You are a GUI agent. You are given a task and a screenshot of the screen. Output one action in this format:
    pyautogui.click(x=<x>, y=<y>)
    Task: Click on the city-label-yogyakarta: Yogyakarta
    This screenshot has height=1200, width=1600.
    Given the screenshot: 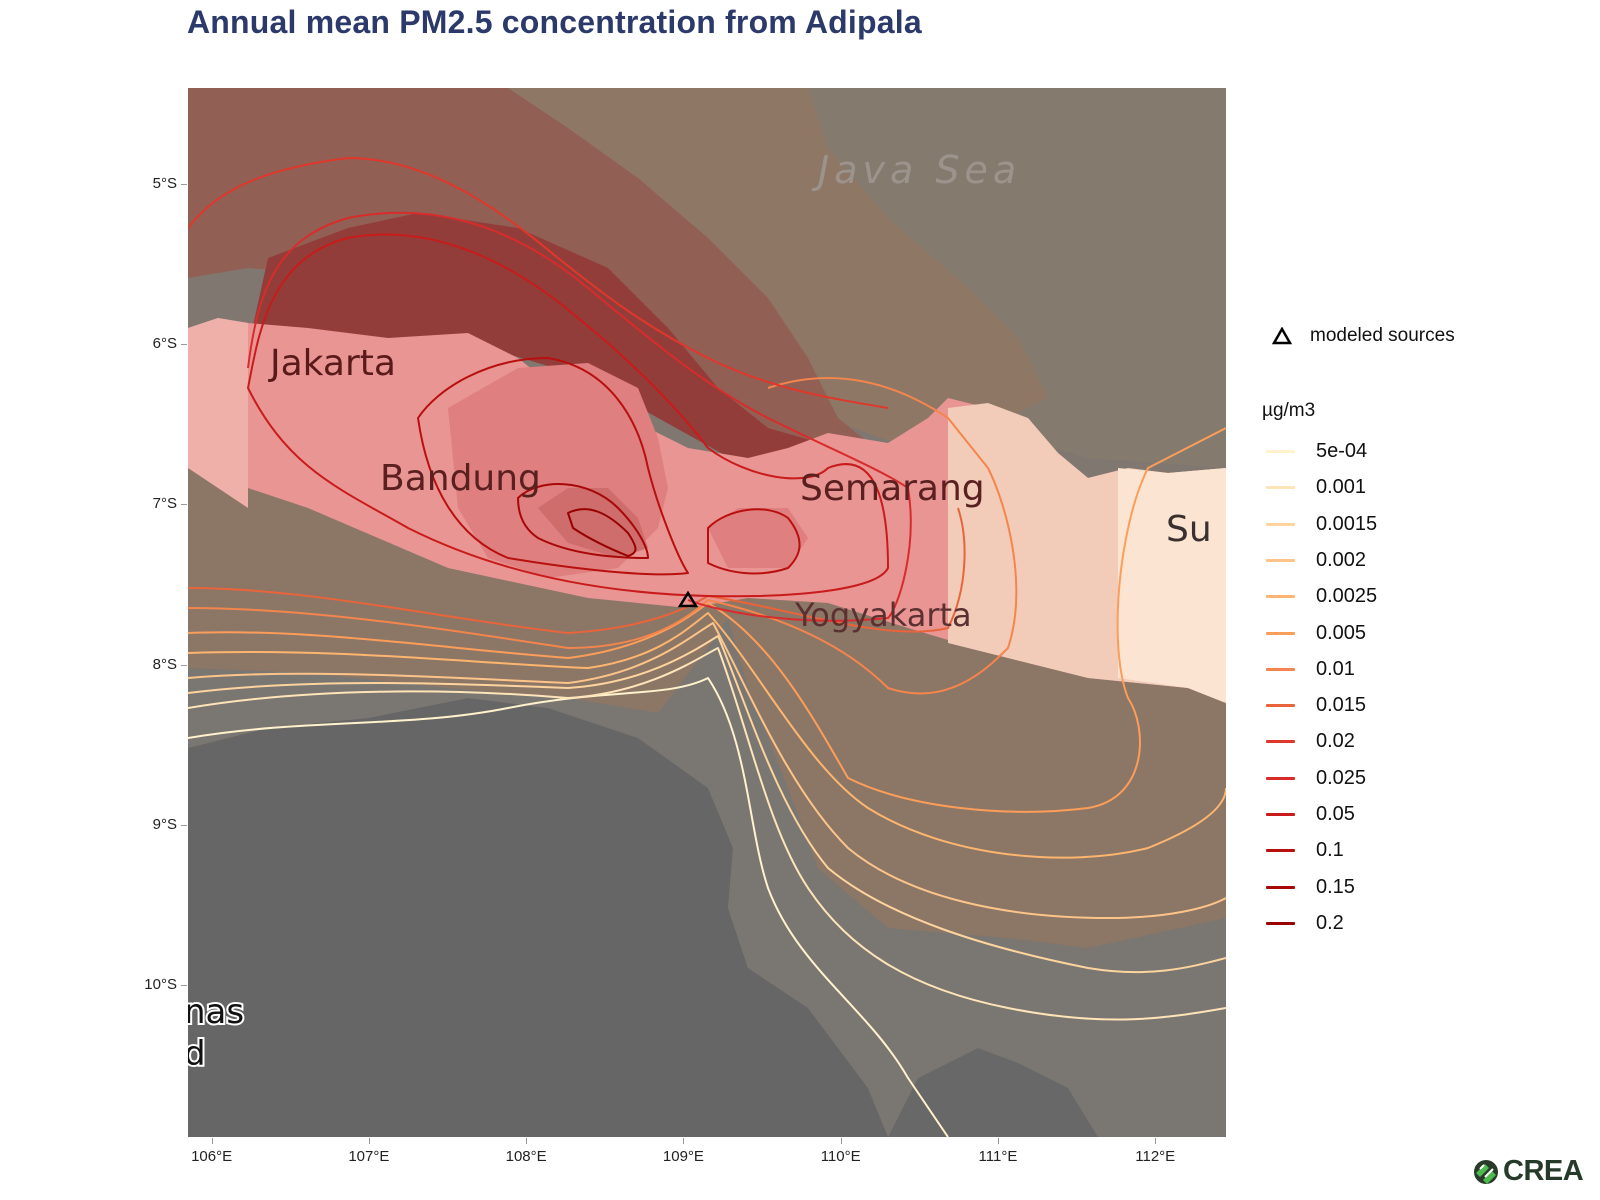 What is the action you would take?
    pyautogui.click(x=883, y=615)
    